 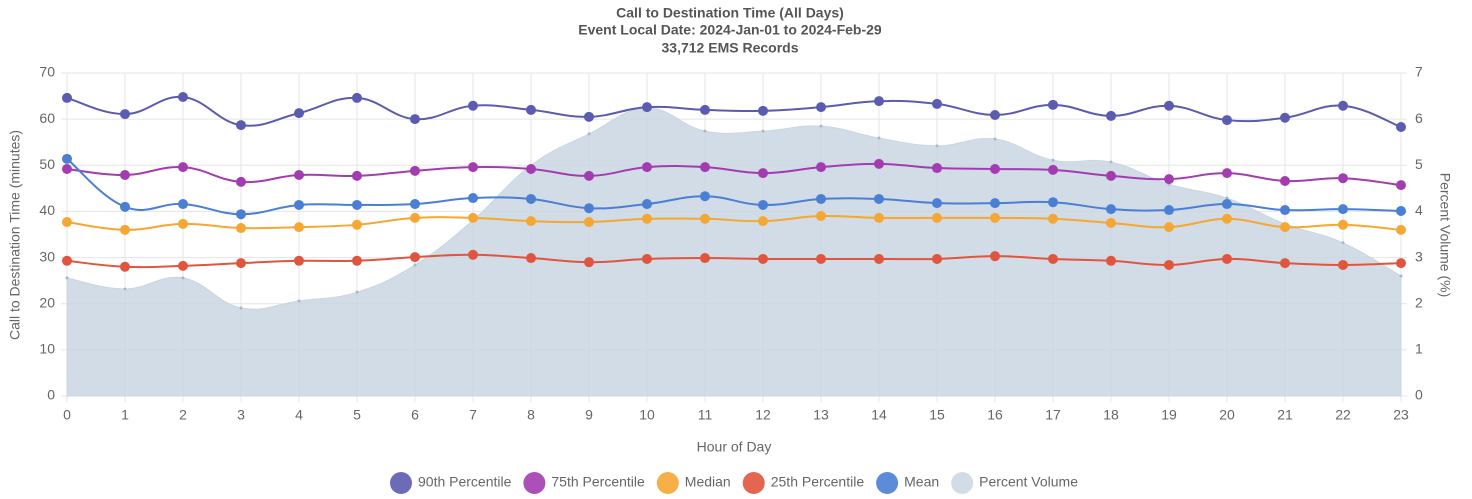 I want to click on y-tick-label: 10, so click(x=47, y=349).